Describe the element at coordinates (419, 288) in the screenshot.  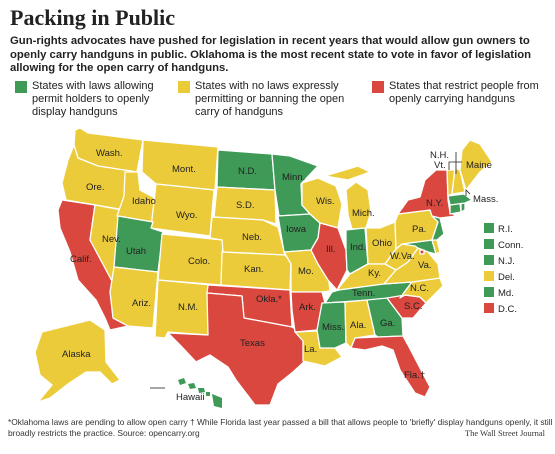
I see `label-nc: N.C.` at that location.